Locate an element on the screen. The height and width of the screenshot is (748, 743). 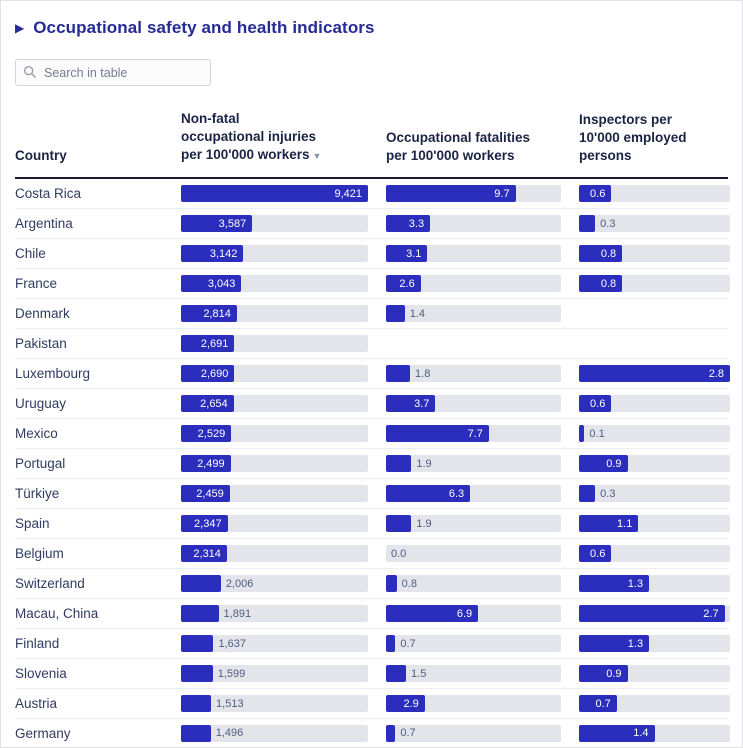
fatalities-bar-track: 2.9 is located at coordinates (473, 703).